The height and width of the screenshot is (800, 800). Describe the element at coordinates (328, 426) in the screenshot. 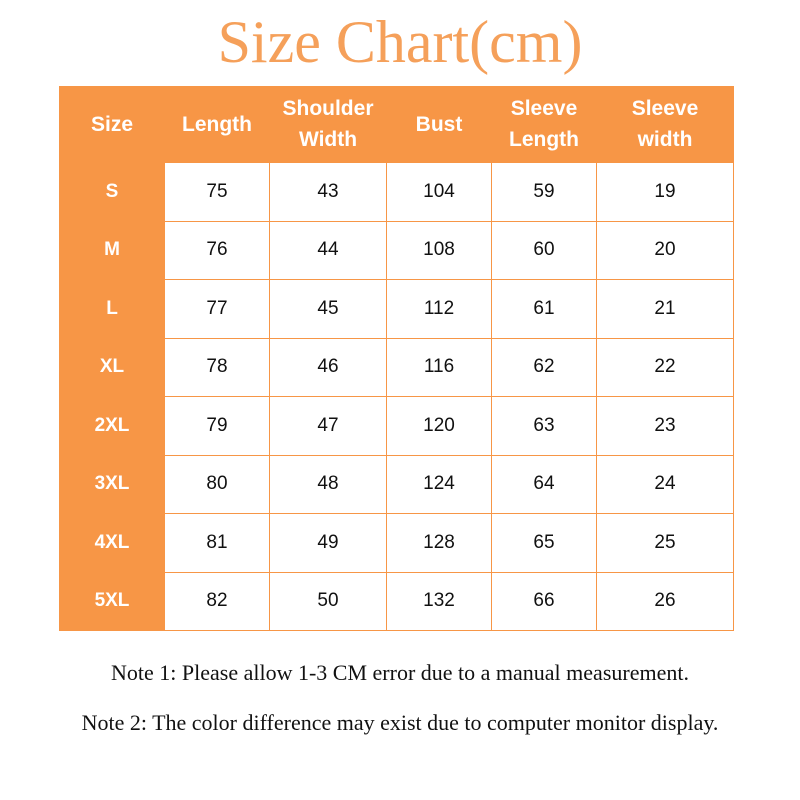

I see `table-cell: 47` at that location.